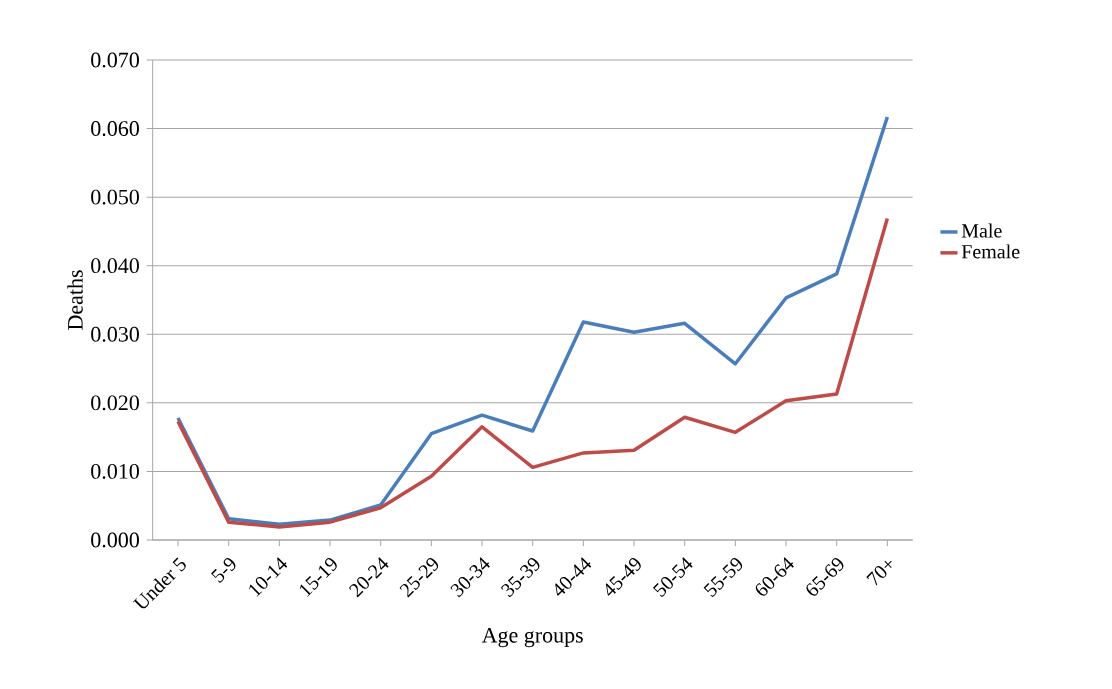  What do you see at coordinates (532, 637) in the screenshot?
I see `x-axis-title: Age groups` at bounding box center [532, 637].